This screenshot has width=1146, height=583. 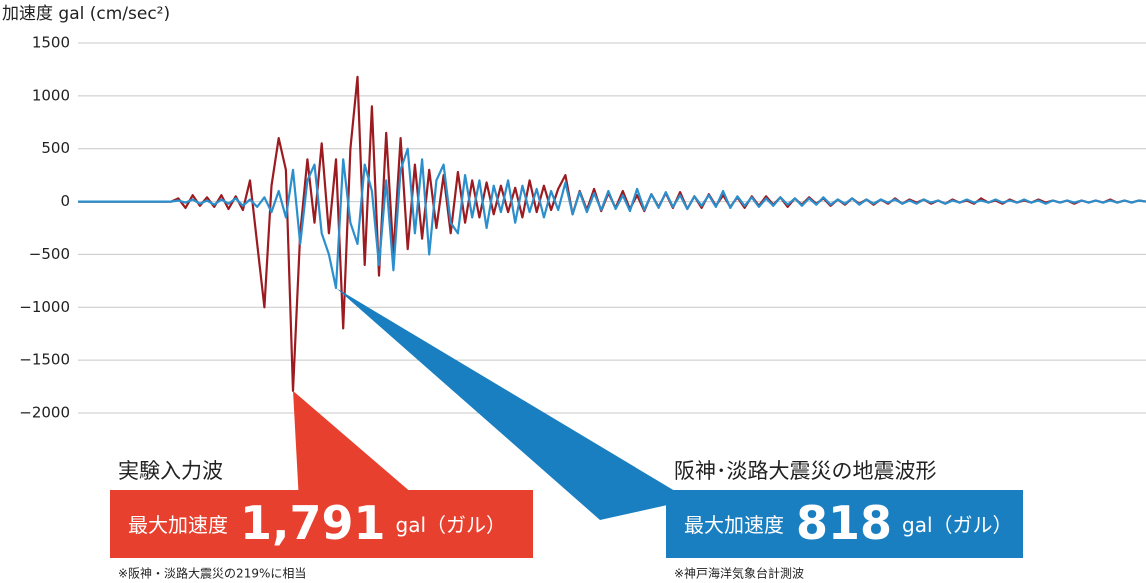 What do you see at coordinates (86, 14) in the screenshot?
I see `y-axis-label: 加速度 gal (cm/sec²)` at bounding box center [86, 14].